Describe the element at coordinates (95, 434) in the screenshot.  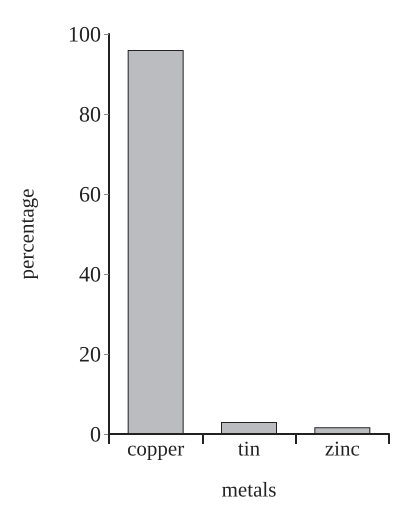
I see `y-tick-label: 0` at that location.